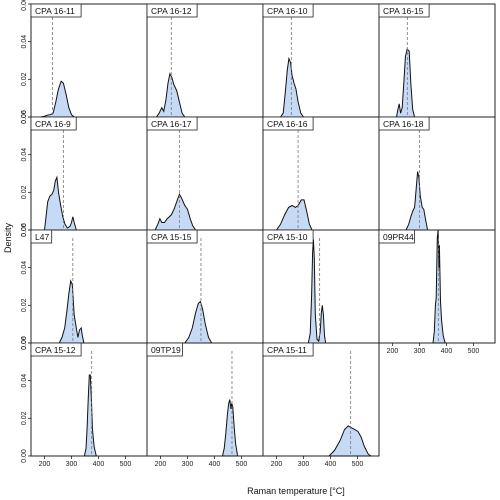 This screenshot has height=500, width=500. I want to click on panel-label: CPA 15-12, so click(55, 350).